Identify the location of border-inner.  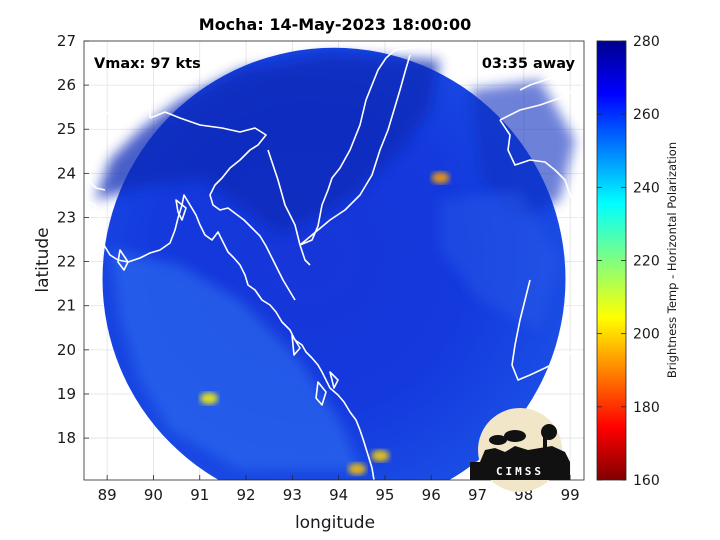
(336, 165).